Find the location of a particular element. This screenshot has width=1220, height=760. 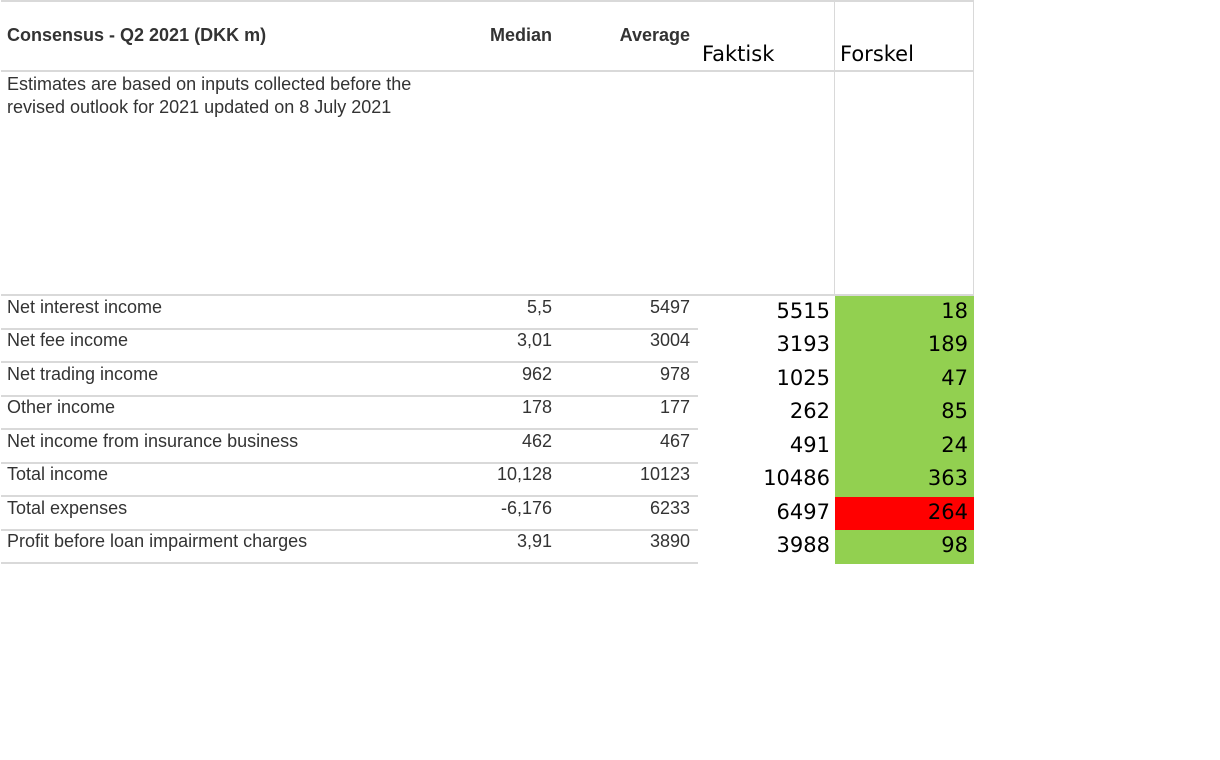

row-label: Net income from insurance business is located at coordinates (153, 441).